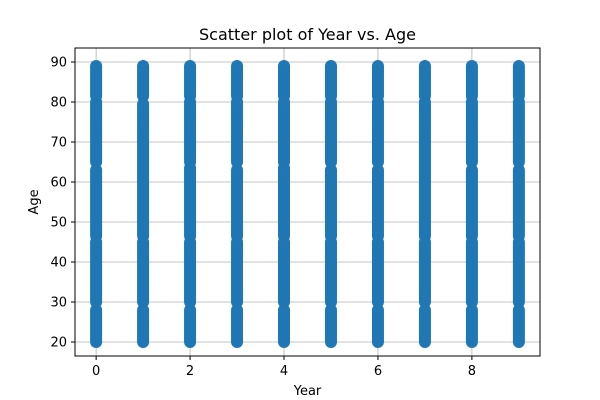 Image resolution: width=600 pixels, height=400 pixels. Describe the element at coordinates (58, 143) in the screenshot. I see `y-tick-label: 70` at that location.